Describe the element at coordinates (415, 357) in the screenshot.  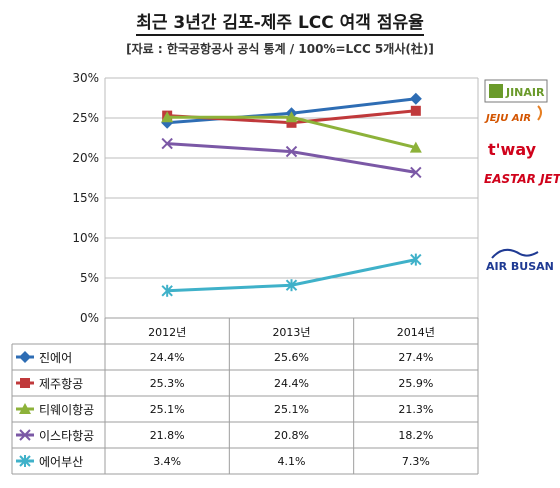
I see `data-value-label: 27.4%` at that location.